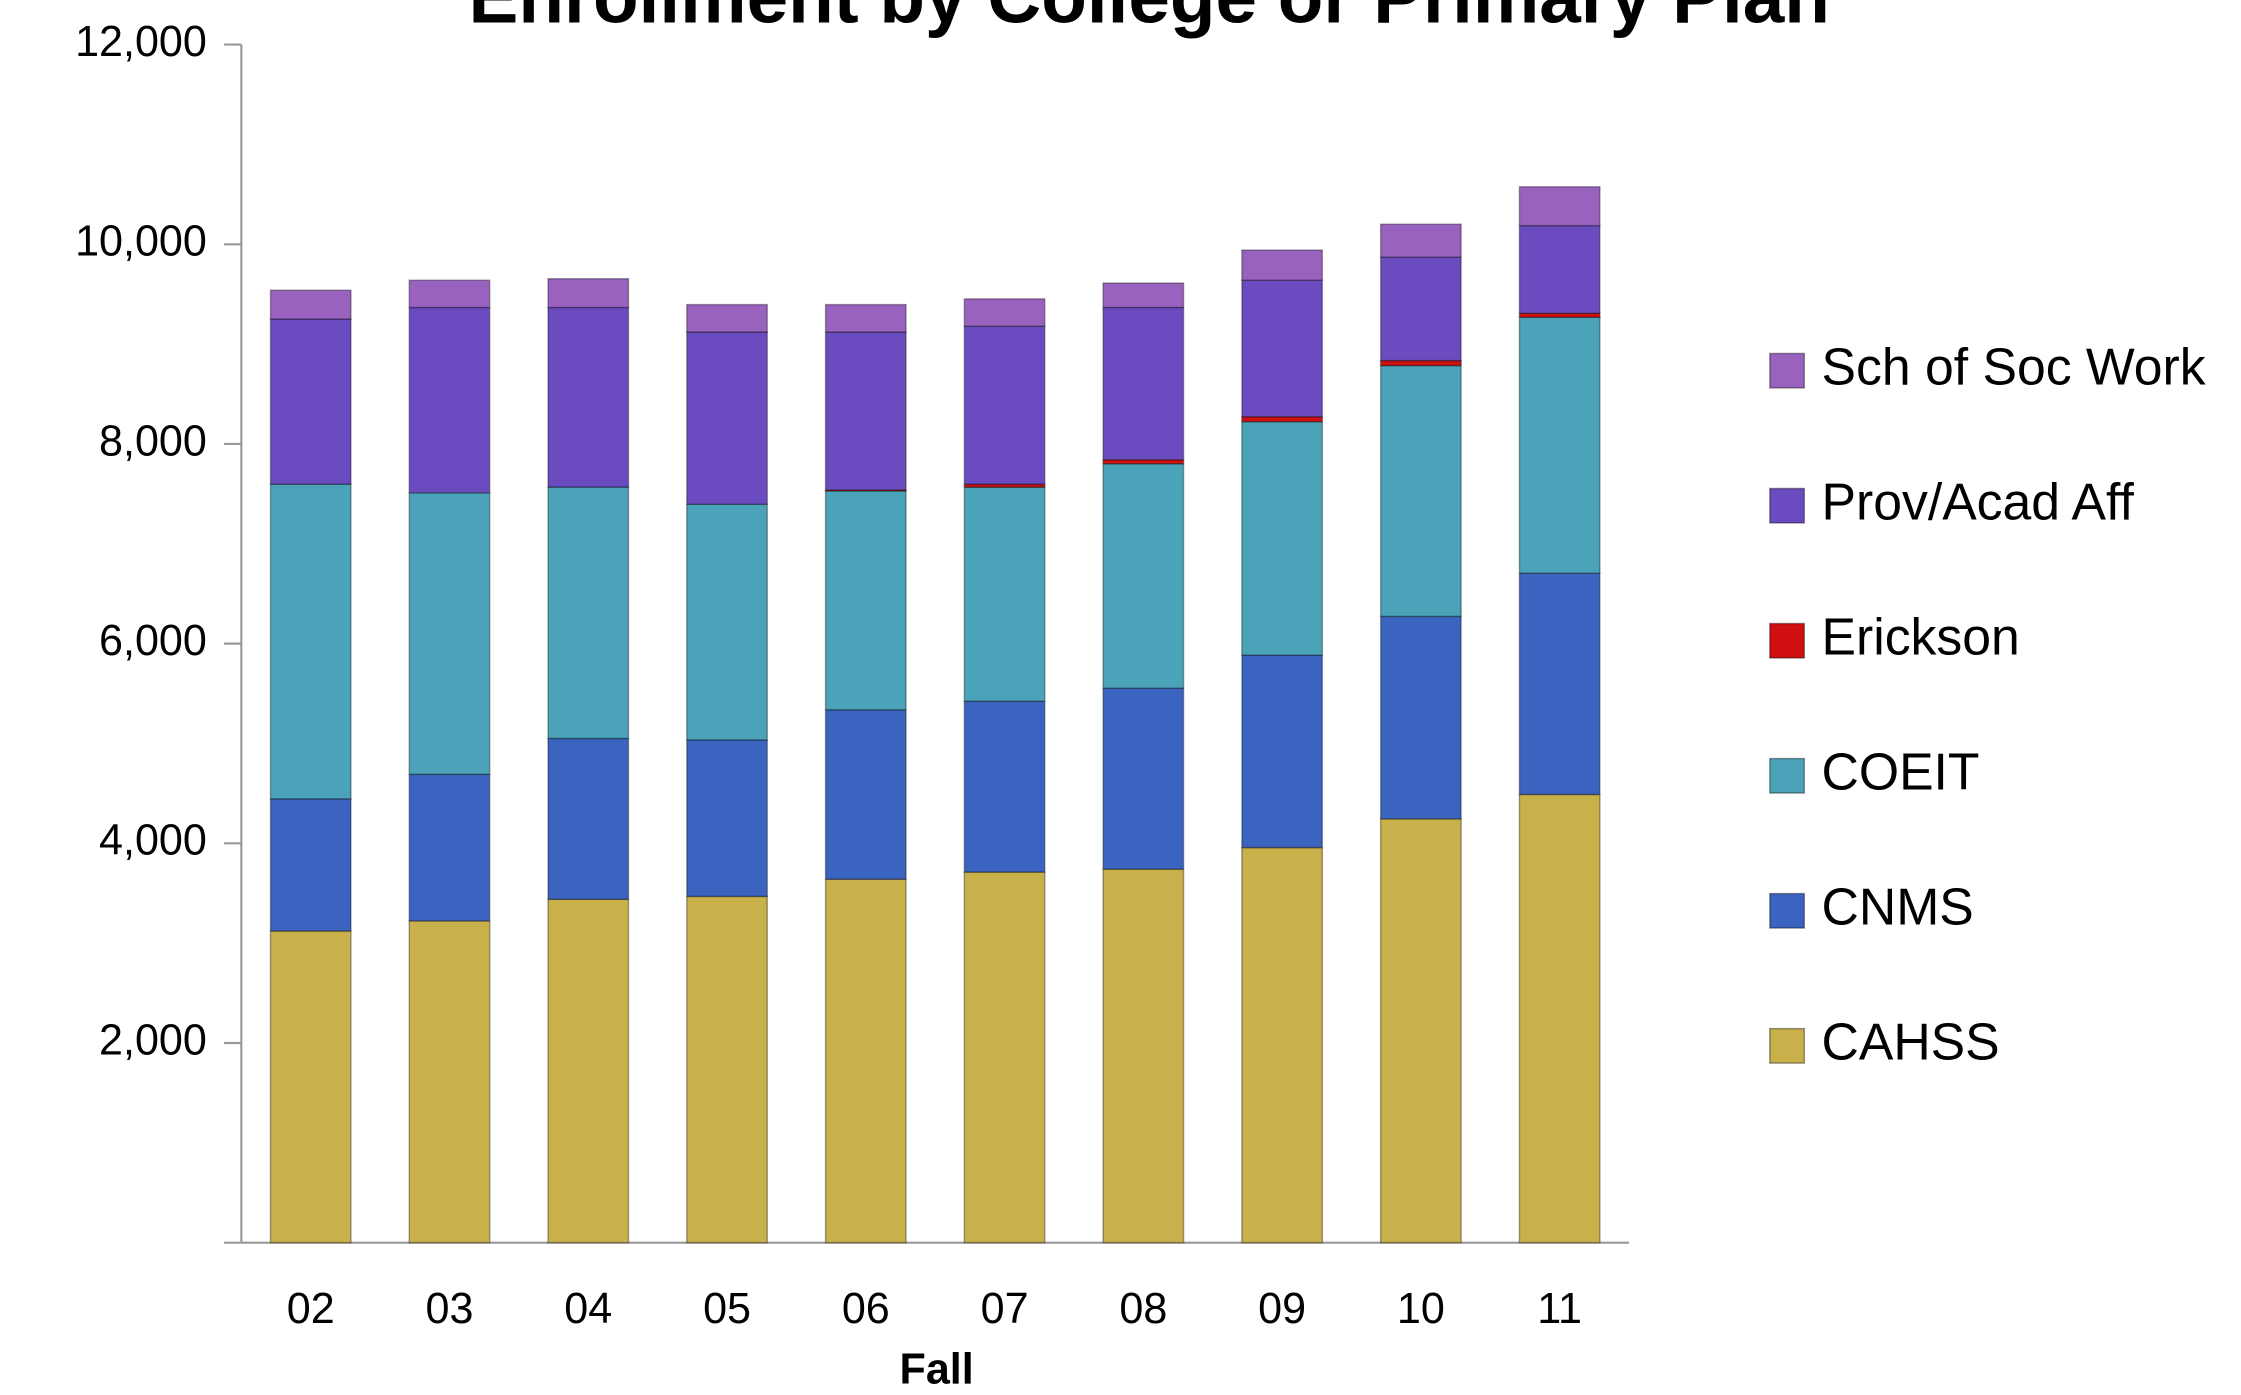 This screenshot has width=2241, height=1395. What do you see at coordinates (153, 641) in the screenshot?
I see `y-tick-label: 6,000` at bounding box center [153, 641].